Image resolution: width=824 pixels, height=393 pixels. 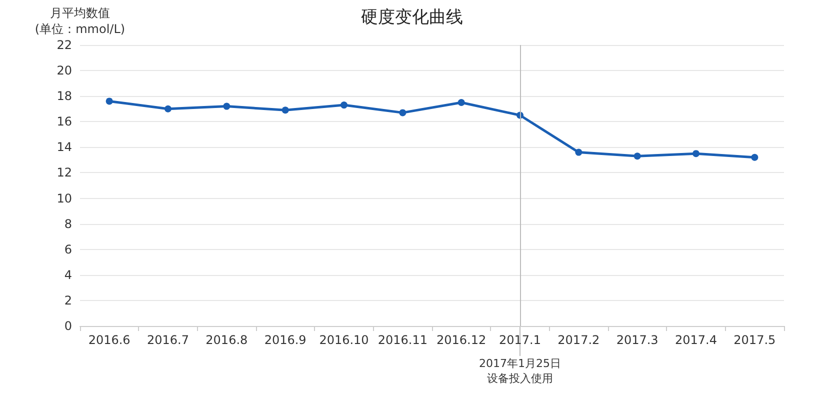 I want to click on x-tick-label: 2017.1, so click(x=520, y=340).